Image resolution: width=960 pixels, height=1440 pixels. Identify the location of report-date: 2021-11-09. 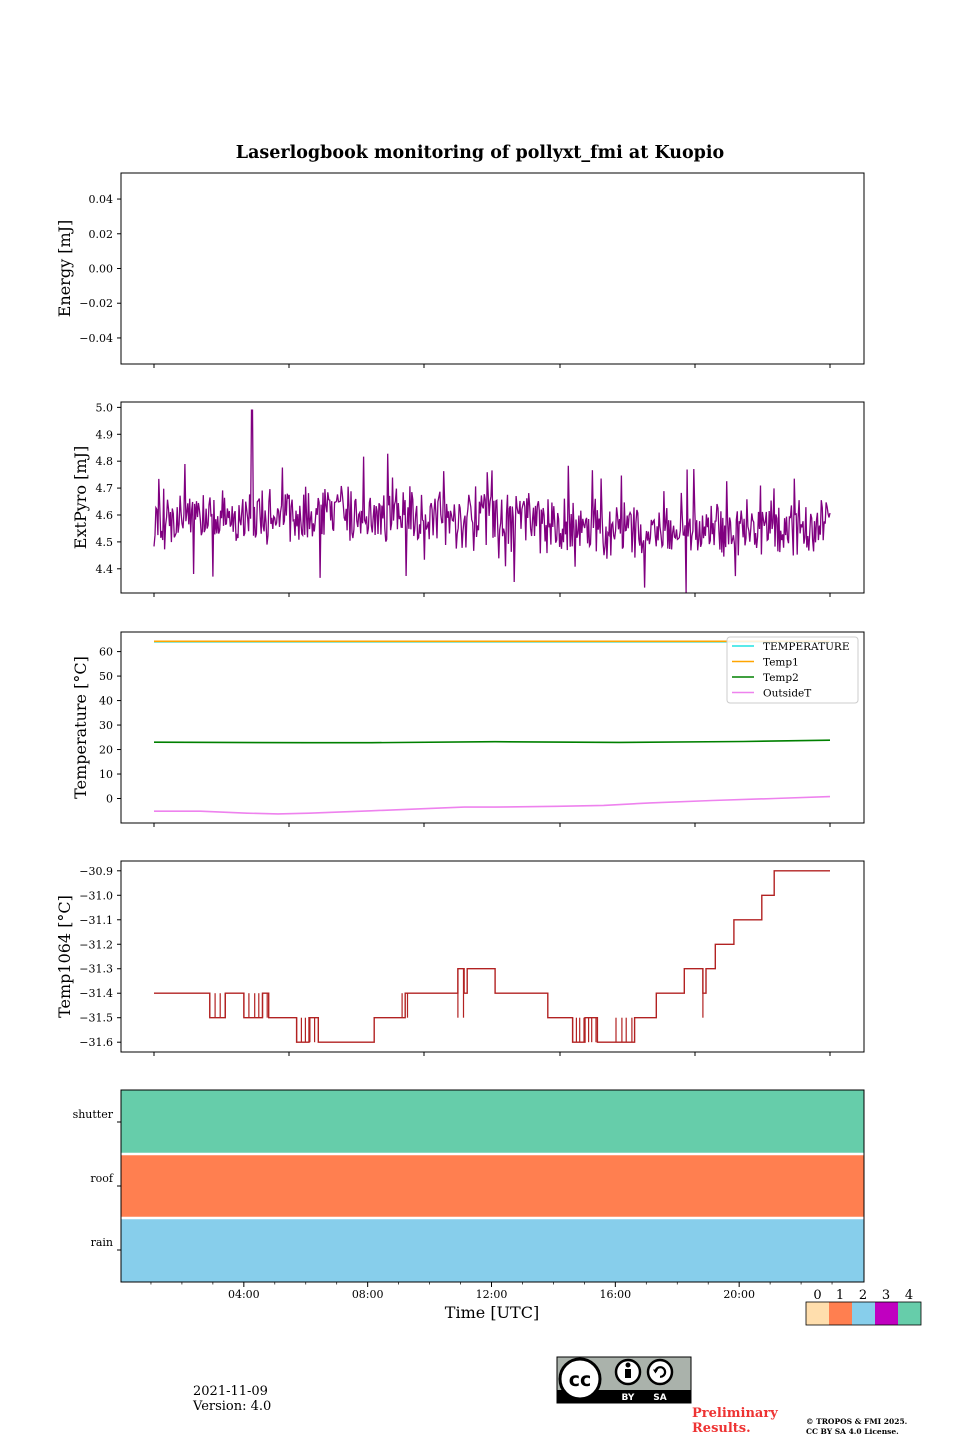
(230, 1391).